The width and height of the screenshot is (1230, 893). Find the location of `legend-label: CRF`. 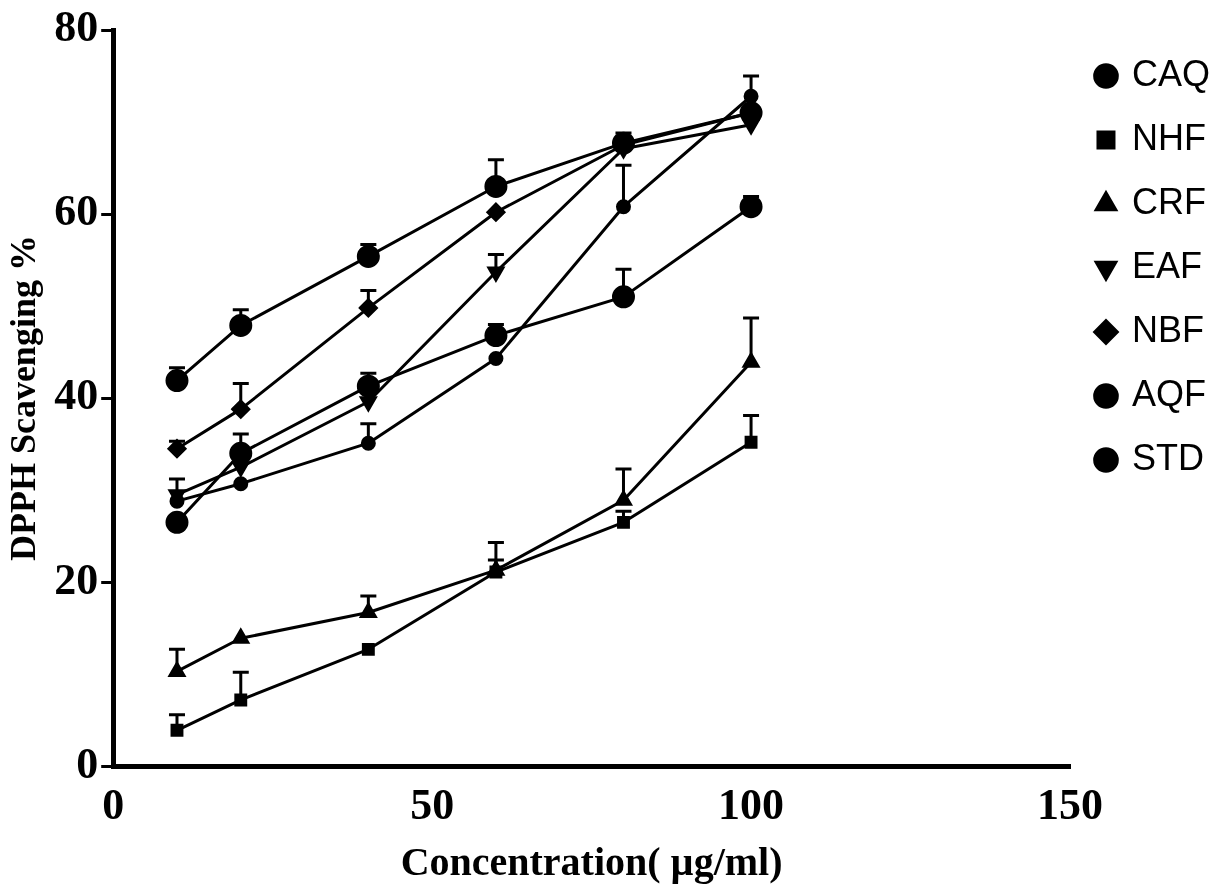

legend-label: CRF is located at coordinates (1168, 201).